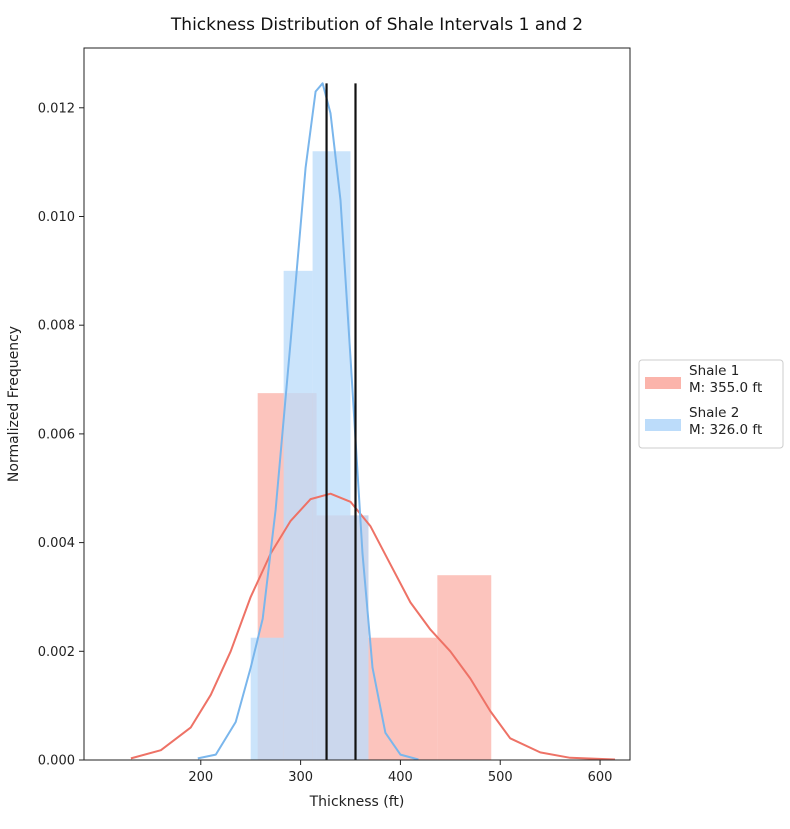 This screenshot has height=829, width=790. What do you see at coordinates (711, 404) in the screenshot?
I see `legend: Shale 1 M: 355.0 ft Shale 2 M: 326.0 ft` at bounding box center [711, 404].